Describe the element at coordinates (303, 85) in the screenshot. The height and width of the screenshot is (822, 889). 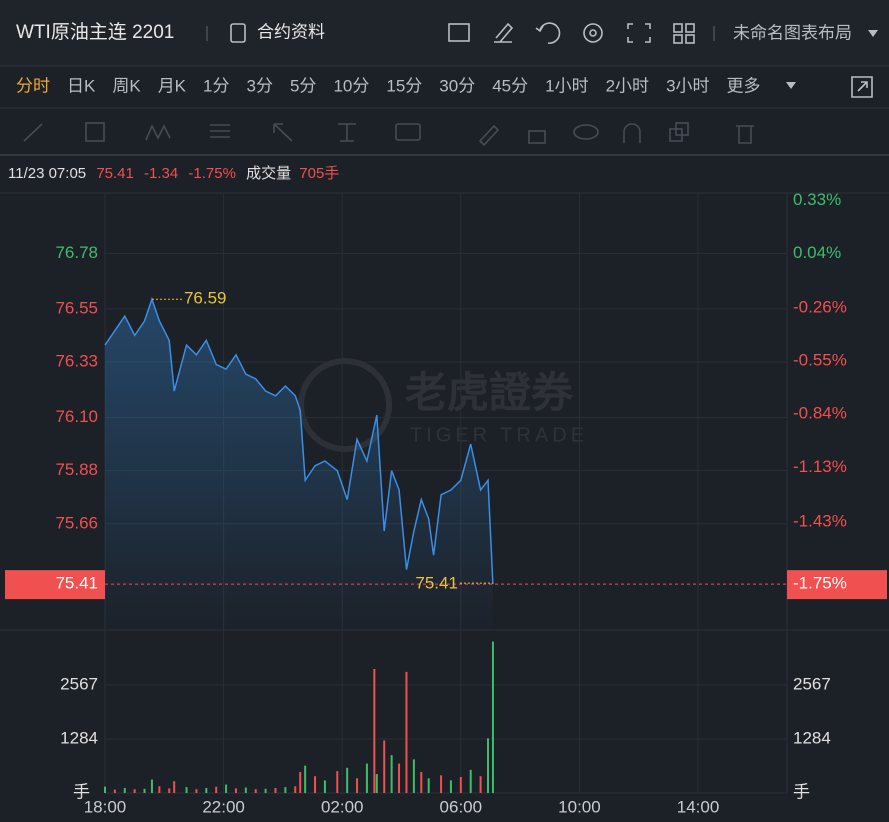
I see `timeframe: 5分` at that location.